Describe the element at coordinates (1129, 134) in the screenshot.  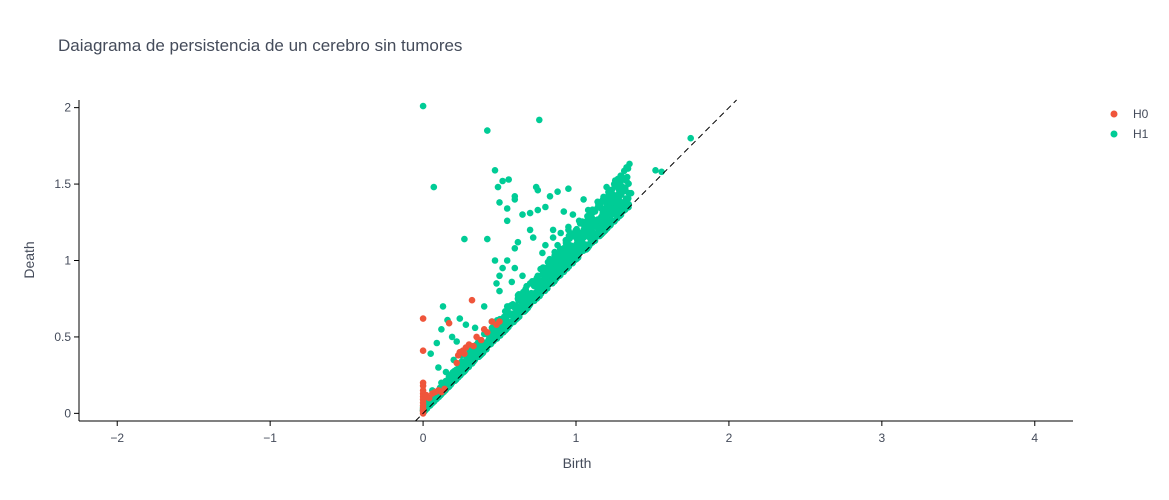
I see `legend-item-h1: H1` at that location.